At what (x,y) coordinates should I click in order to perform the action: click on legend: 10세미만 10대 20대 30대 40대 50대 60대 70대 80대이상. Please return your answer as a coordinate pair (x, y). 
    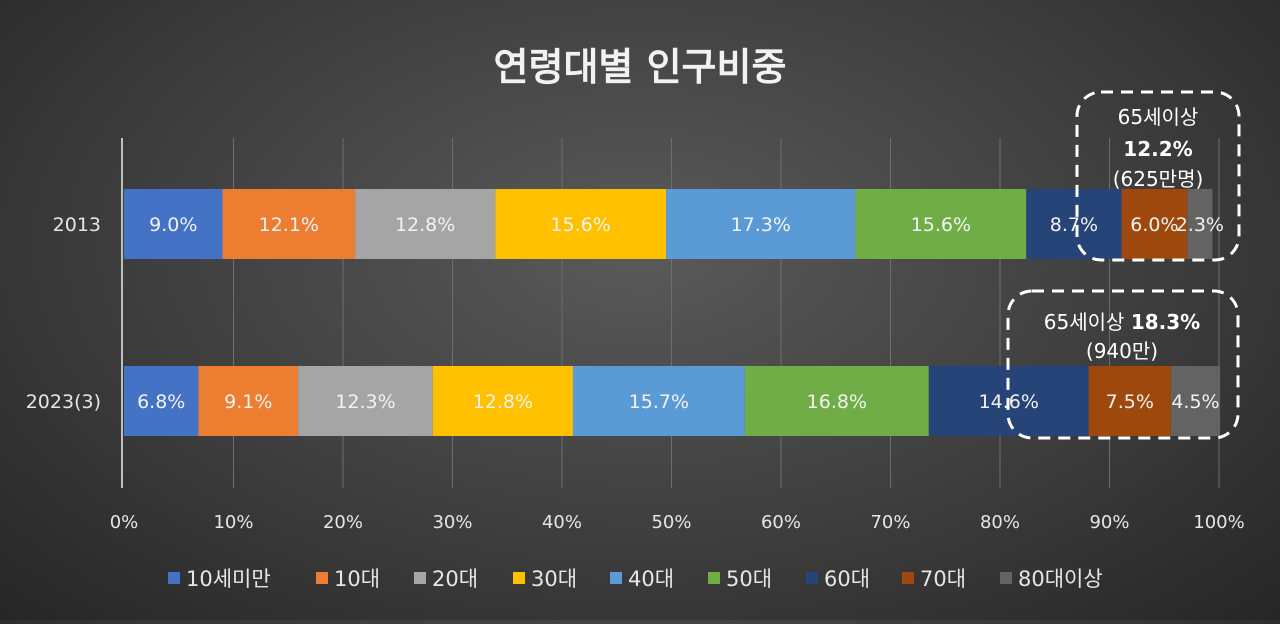
    Looking at the image, I should click on (635, 579).